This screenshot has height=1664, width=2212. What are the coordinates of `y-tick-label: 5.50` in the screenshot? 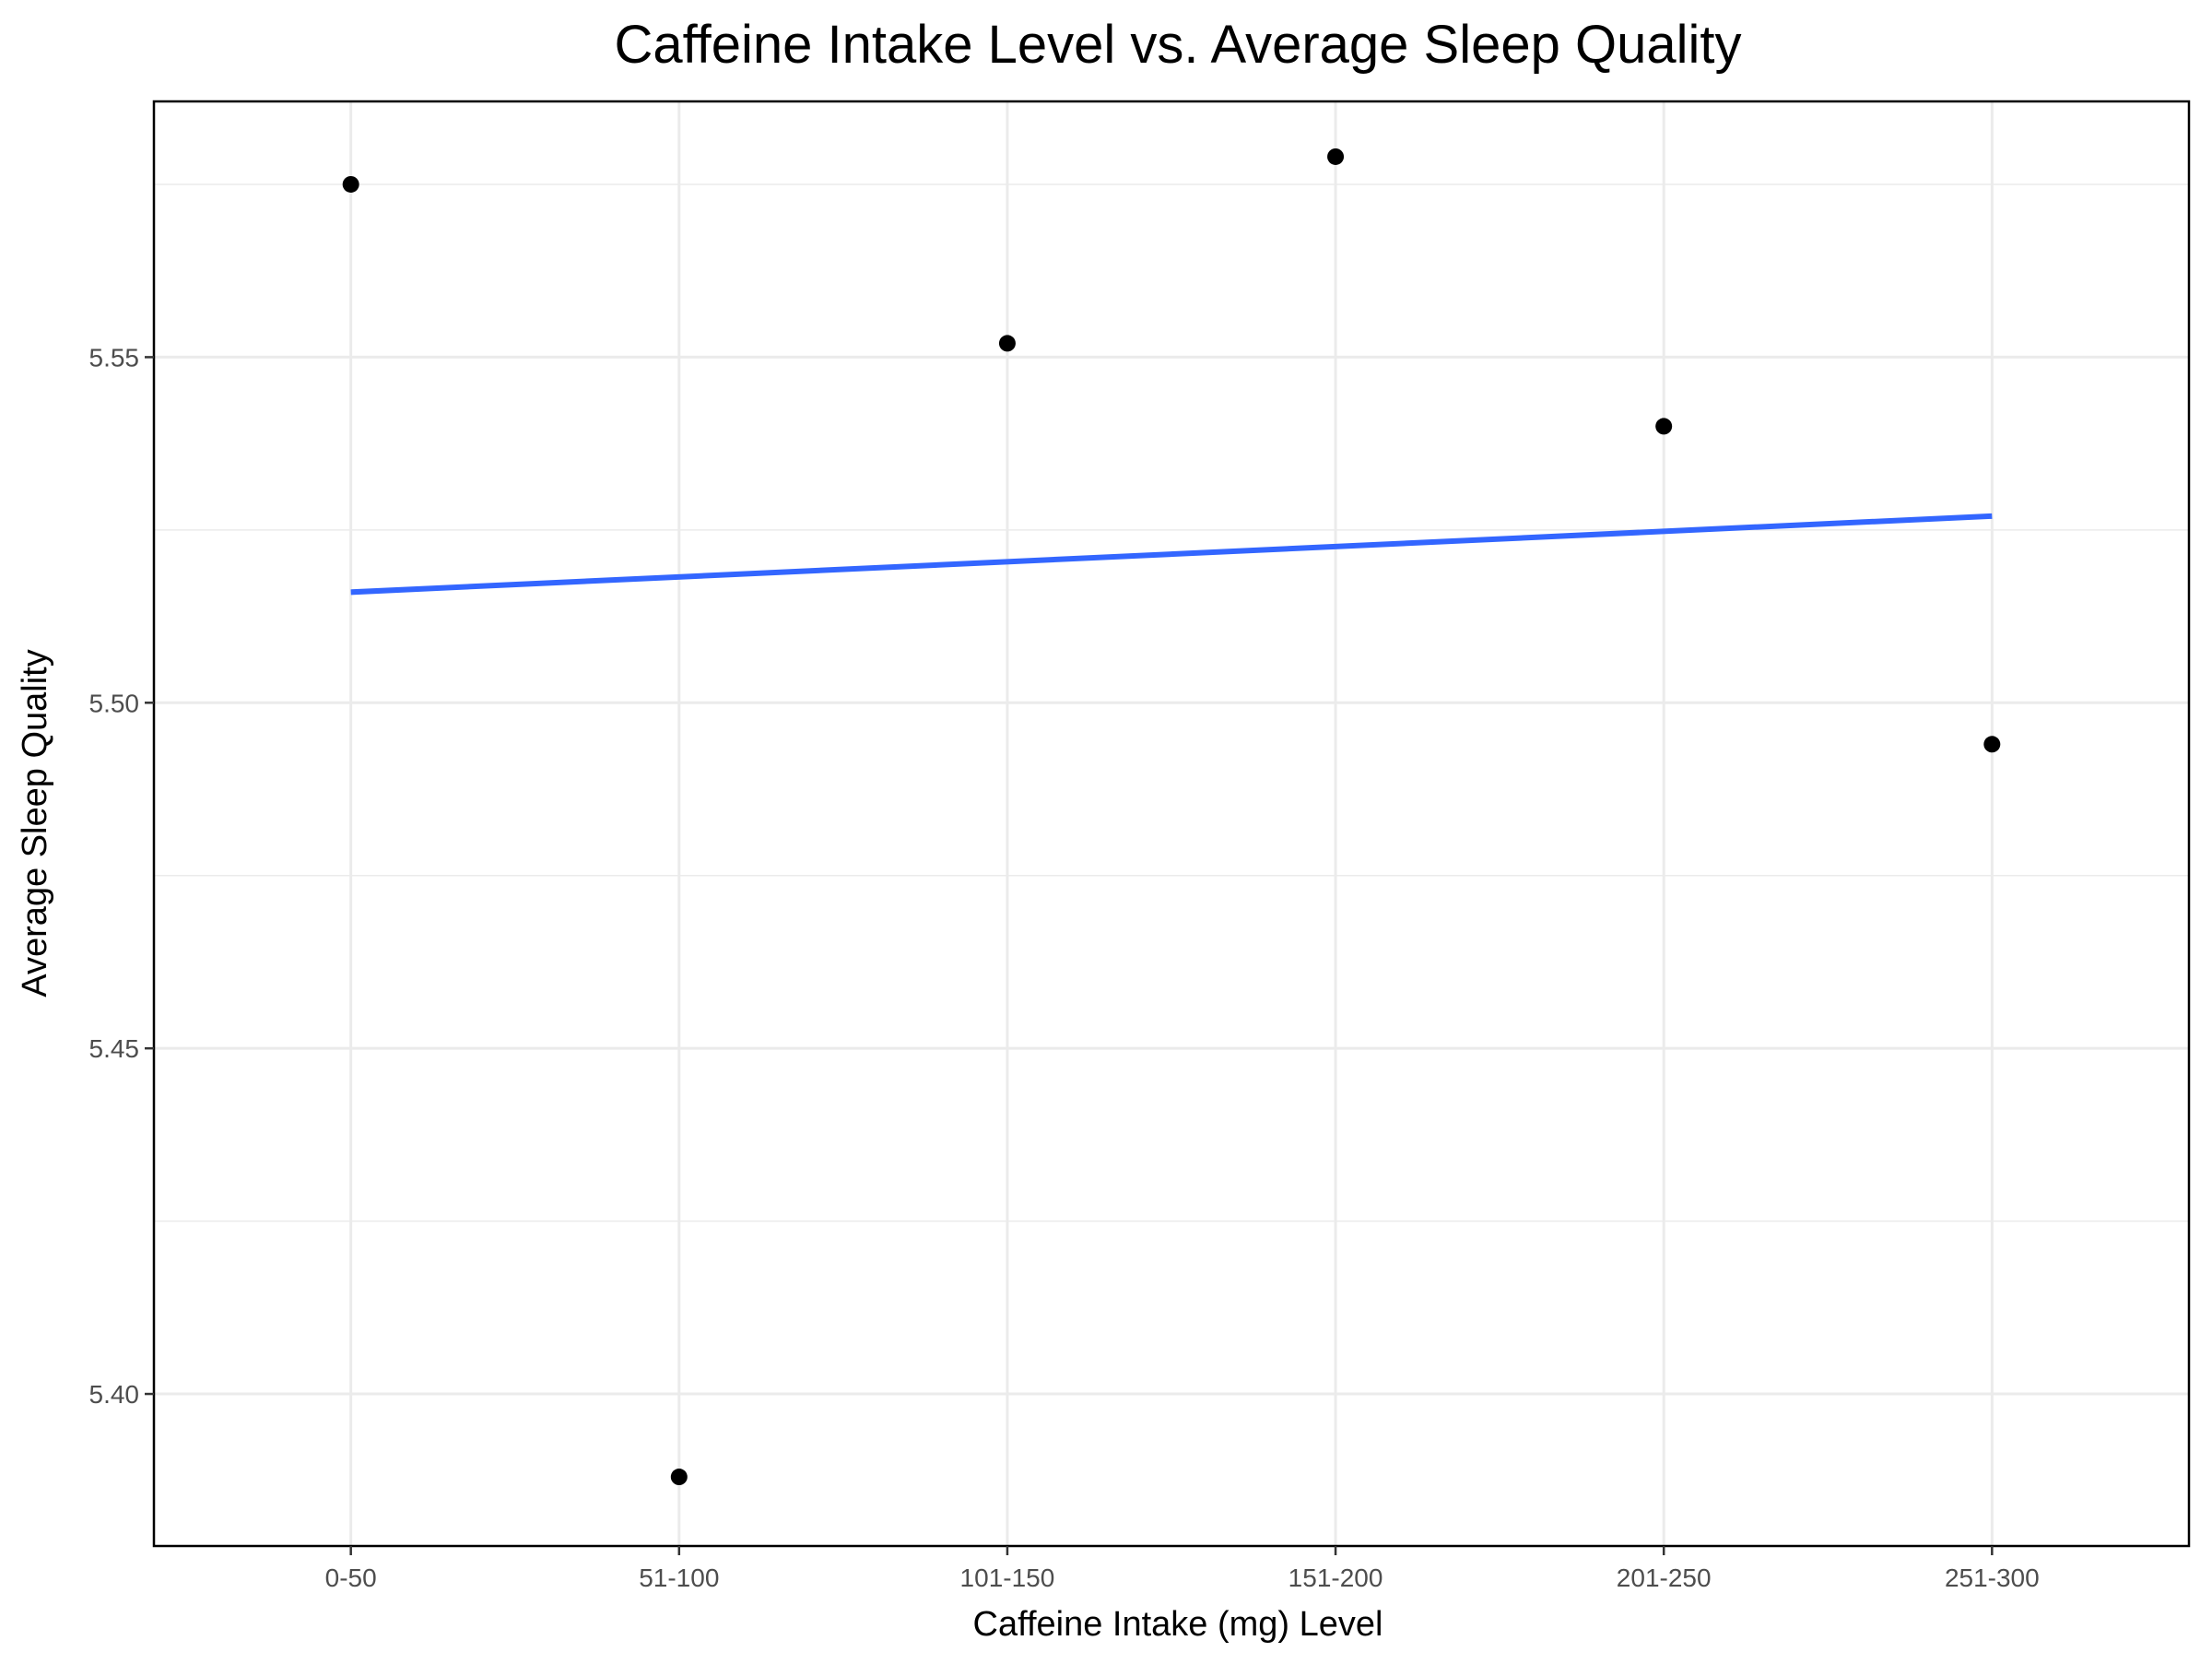 It's located at (114, 703).